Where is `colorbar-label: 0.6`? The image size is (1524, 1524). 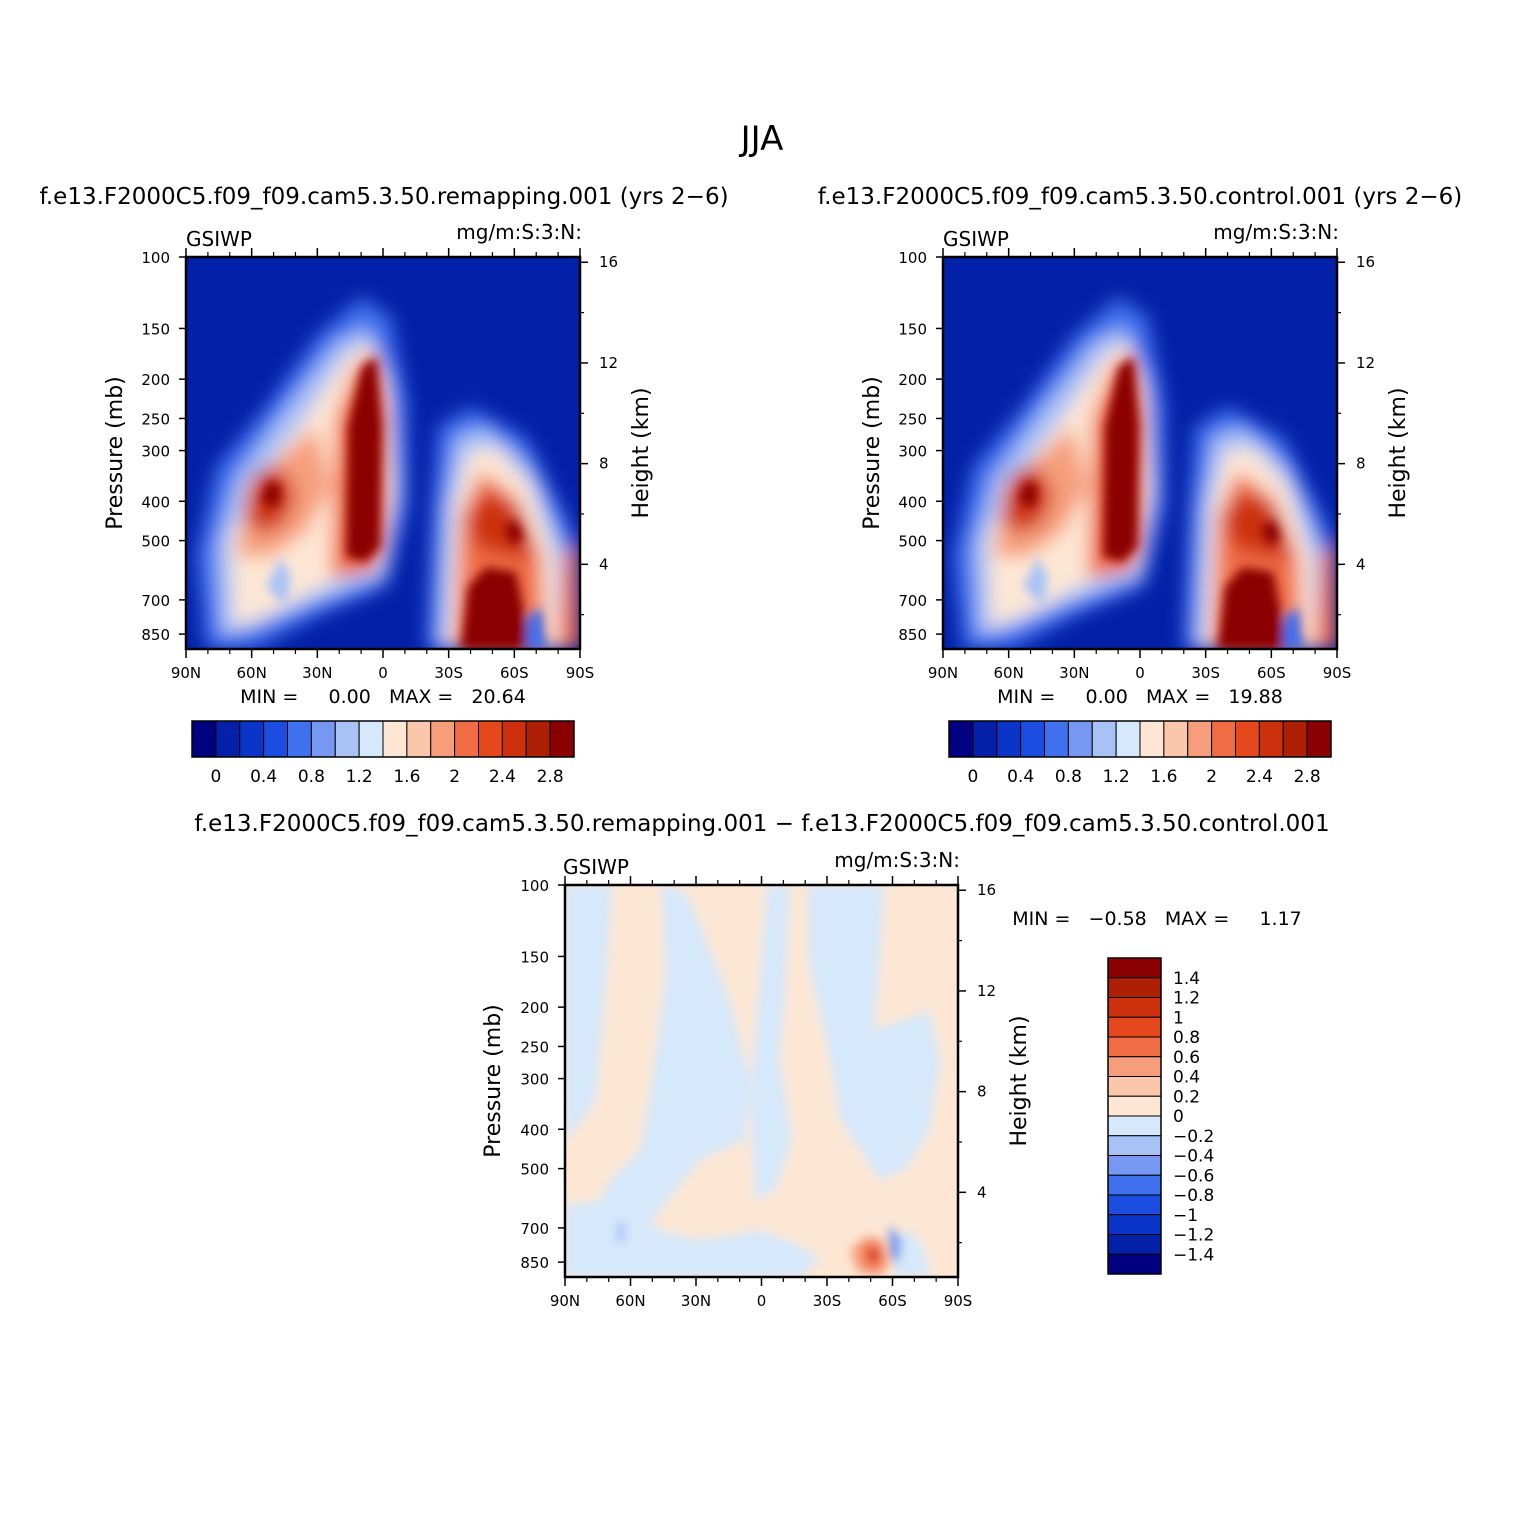 colorbar-label: 0.6 is located at coordinates (1186, 1058).